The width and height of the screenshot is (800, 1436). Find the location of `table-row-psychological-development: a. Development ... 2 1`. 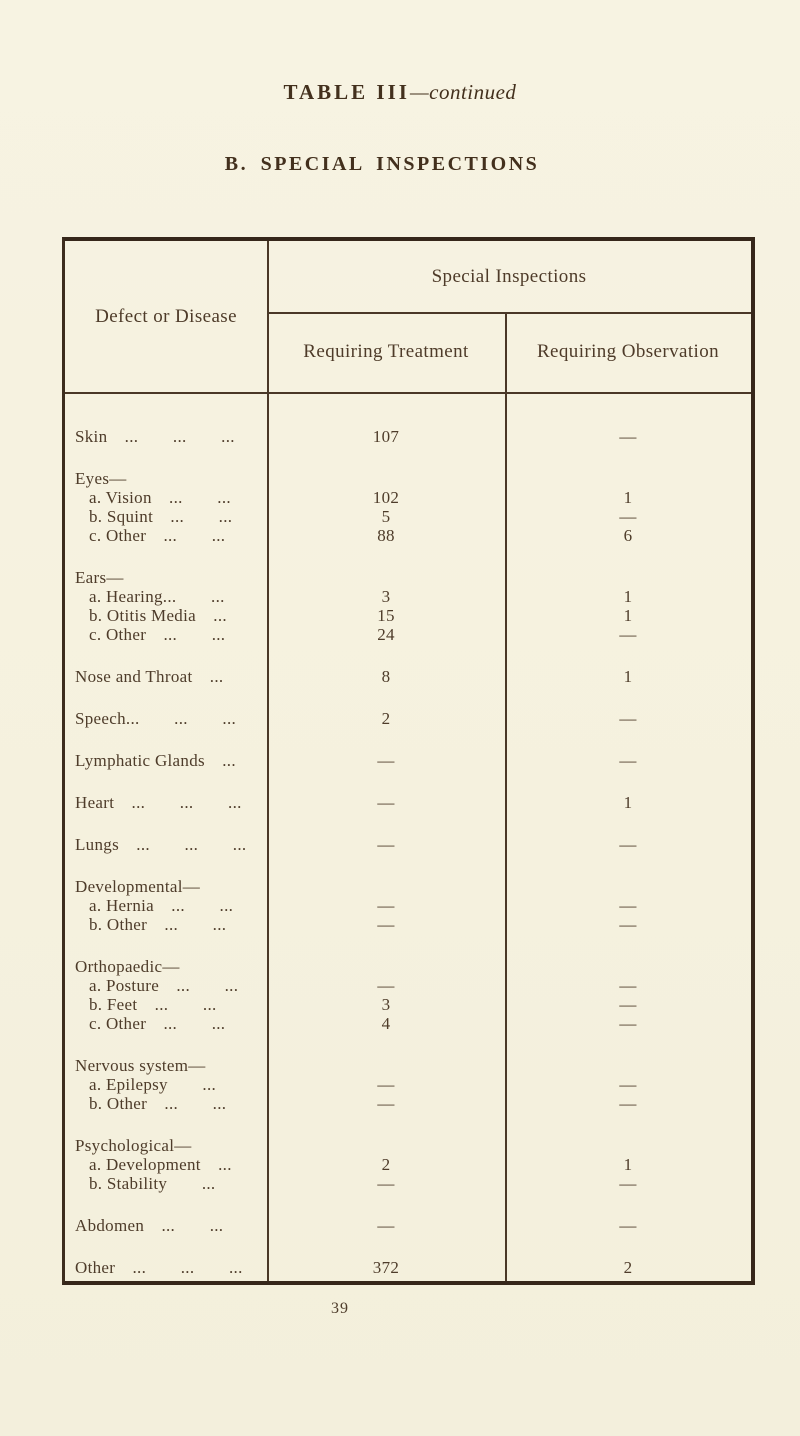

table-row-psychological-development: a. Development ... 2 1 is located at coordinates (408, 1164).